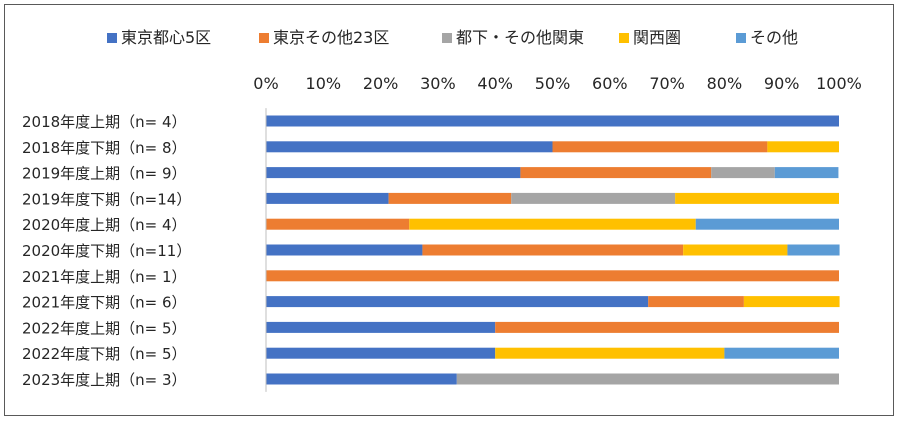 The height and width of the screenshot is (422, 900). What do you see at coordinates (104, 328) in the screenshot?
I see `category-label: 2022年度上期（n= 5）` at bounding box center [104, 328].